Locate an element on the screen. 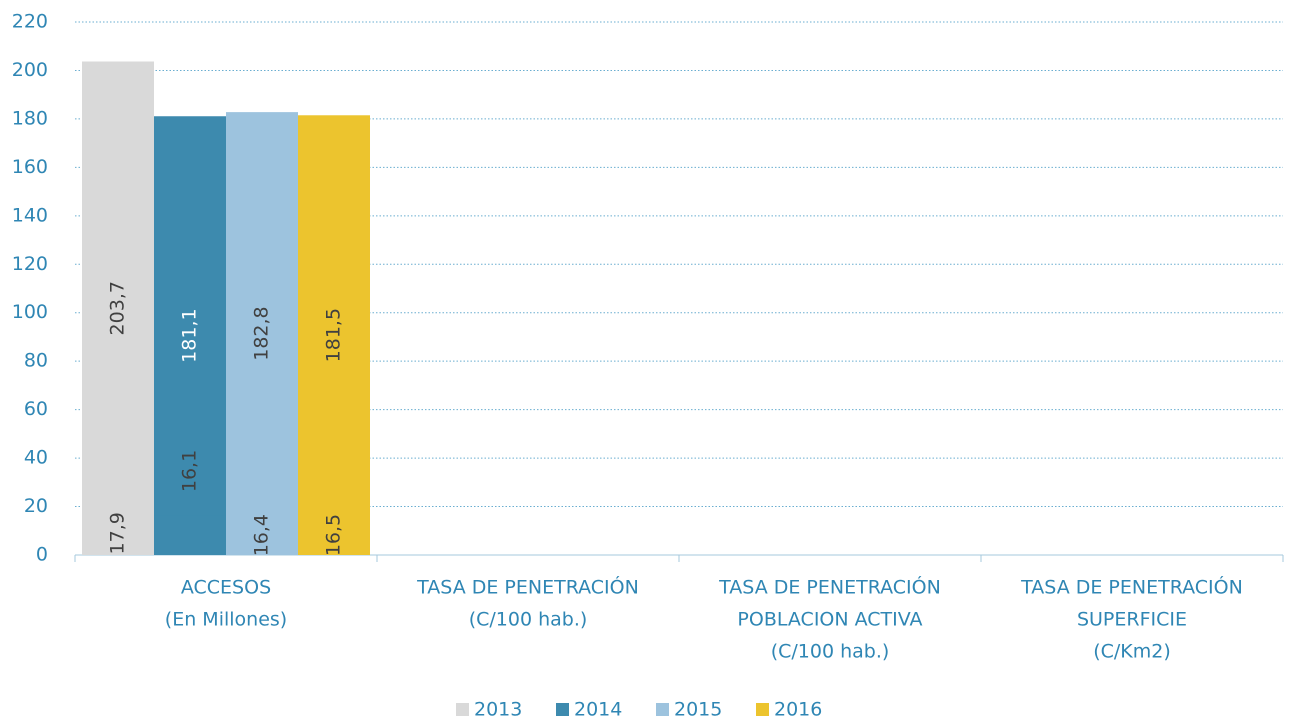 The height and width of the screenshot is (721, 1293). data-label: 17,9 is located at coordinates (118, 533).